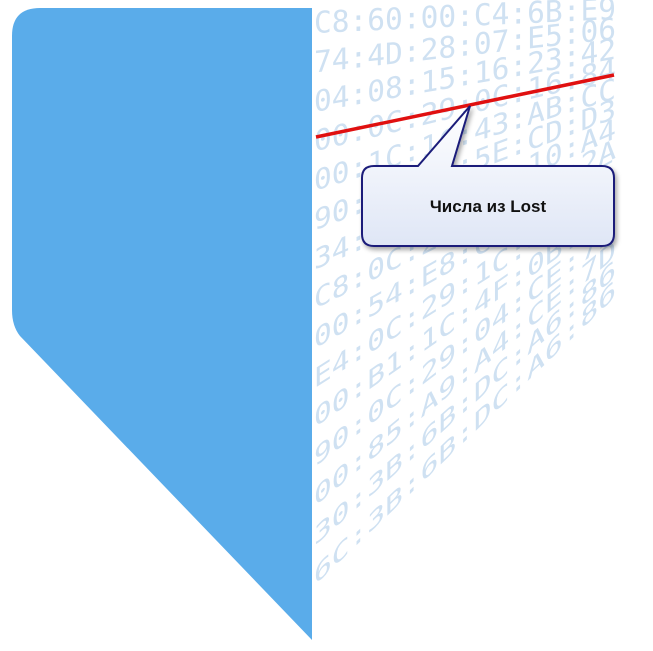 The image size is (653, 651). Describe the element at coordinates (465, 106) in the screenshot. I see `marker-line` at that location.